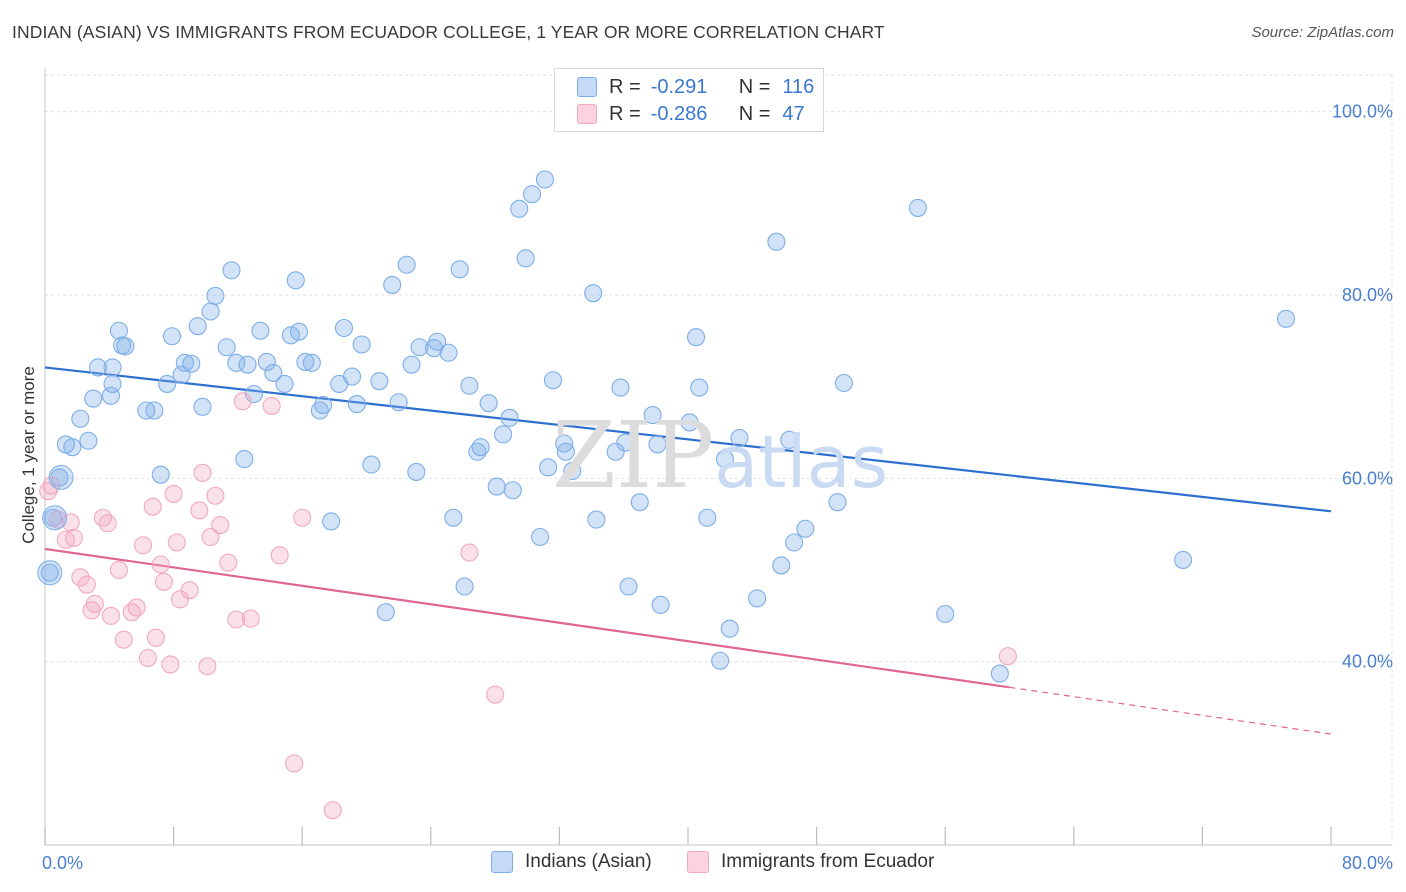  Describe the element at coordinates (1367, 863) in the screenshot. I see `x-tick-label: 80.0%` at that location.